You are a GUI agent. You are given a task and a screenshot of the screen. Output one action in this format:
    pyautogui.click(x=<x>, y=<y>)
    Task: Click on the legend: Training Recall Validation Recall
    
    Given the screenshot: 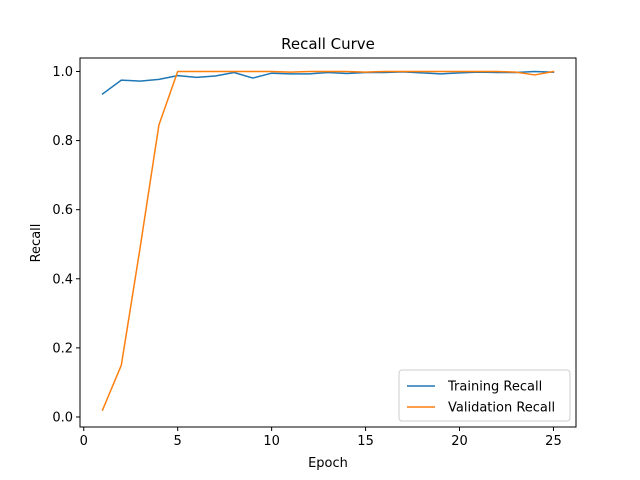 What is the action you would take?
    pyautogui.click(x=484, y=395)
    